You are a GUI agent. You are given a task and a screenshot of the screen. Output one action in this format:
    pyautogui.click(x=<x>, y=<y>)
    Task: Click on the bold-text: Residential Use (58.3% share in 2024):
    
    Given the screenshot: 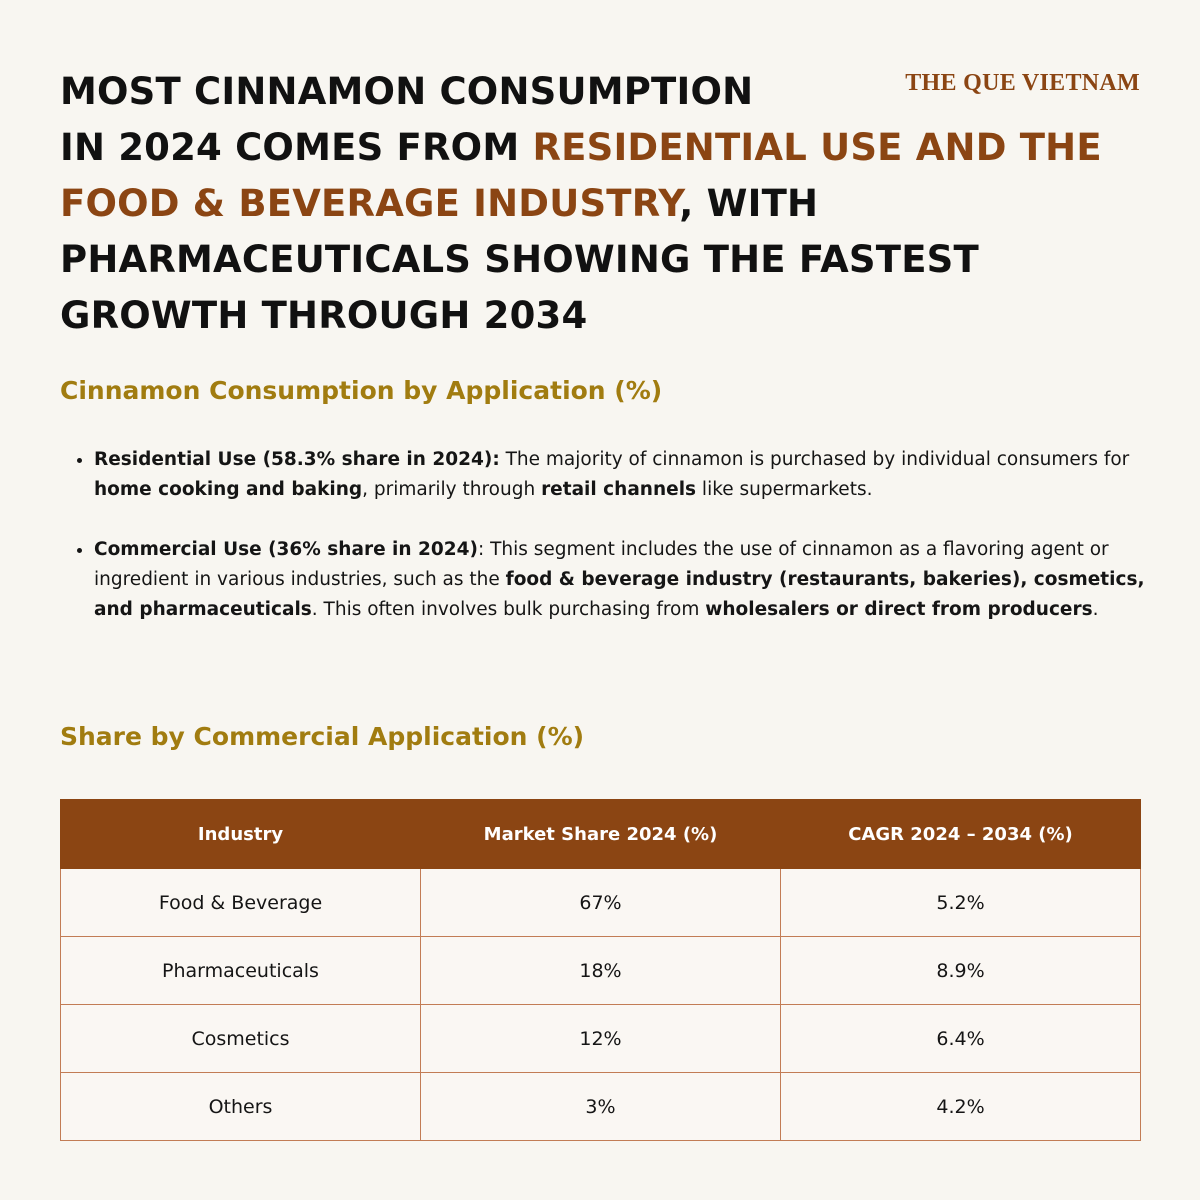 What is the action you would take?
    pyautogui.click(x=297, y=459)
    